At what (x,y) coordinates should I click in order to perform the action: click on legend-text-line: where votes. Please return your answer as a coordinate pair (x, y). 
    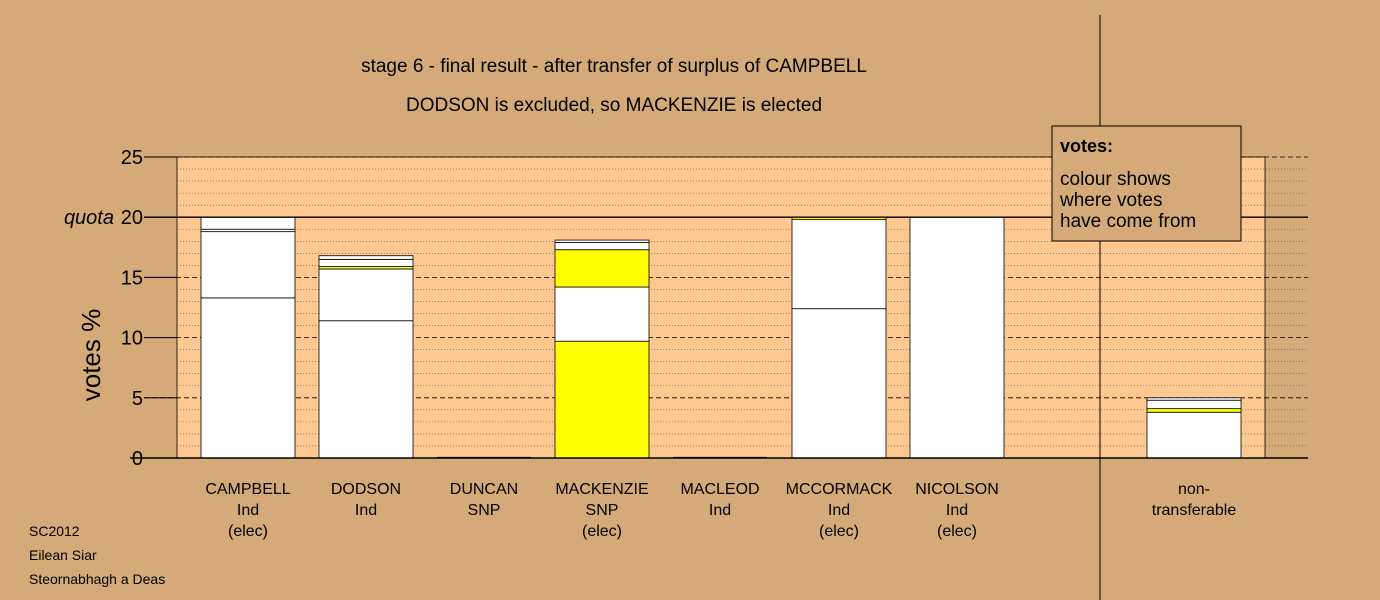
    Looking at the image, I should click on (1110, 200).